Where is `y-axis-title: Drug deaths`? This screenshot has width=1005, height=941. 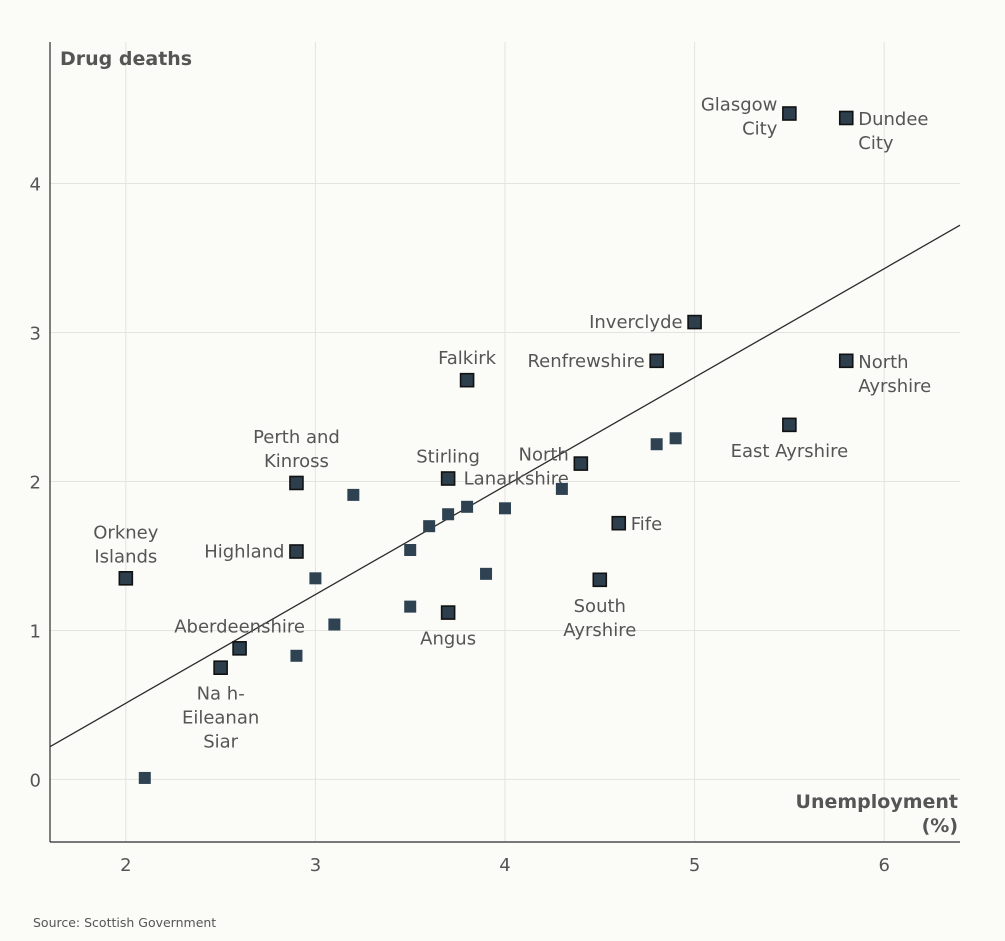 y-axis-title: Drug deaths is located at coordinates (126, 59).